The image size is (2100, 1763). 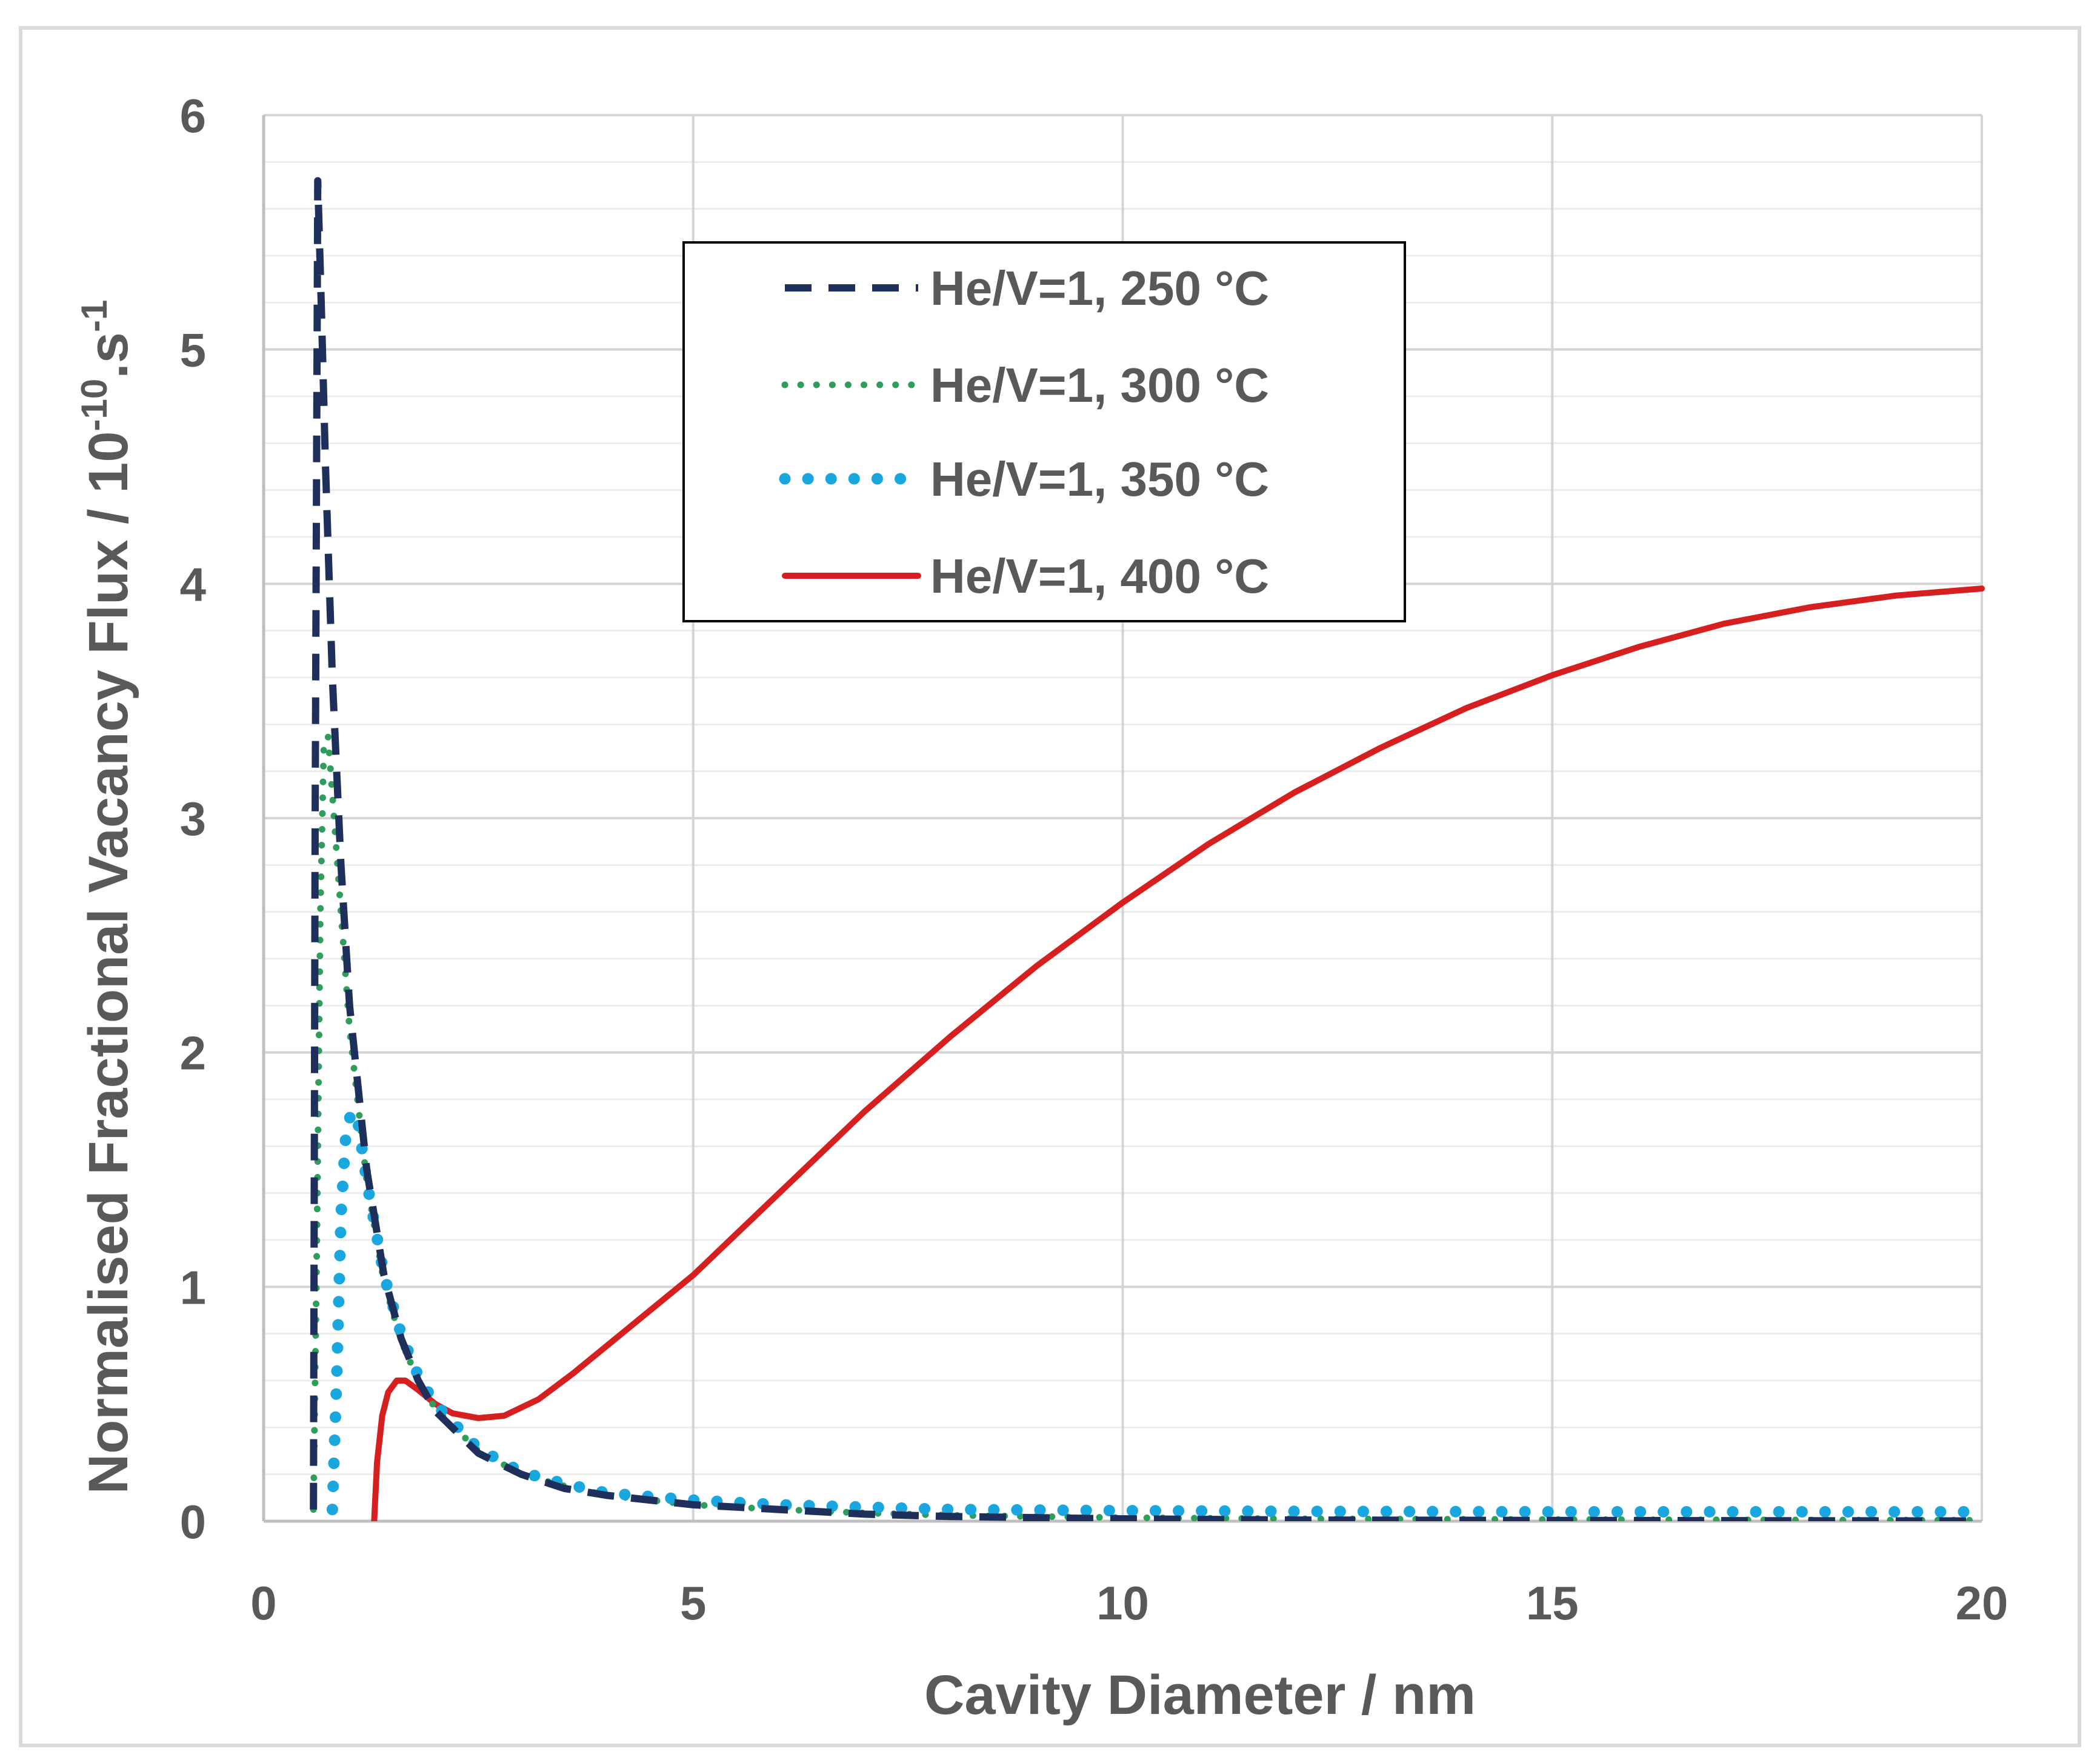 I want to click on x-tick-label: 10, so click(x=1122, y=1603).